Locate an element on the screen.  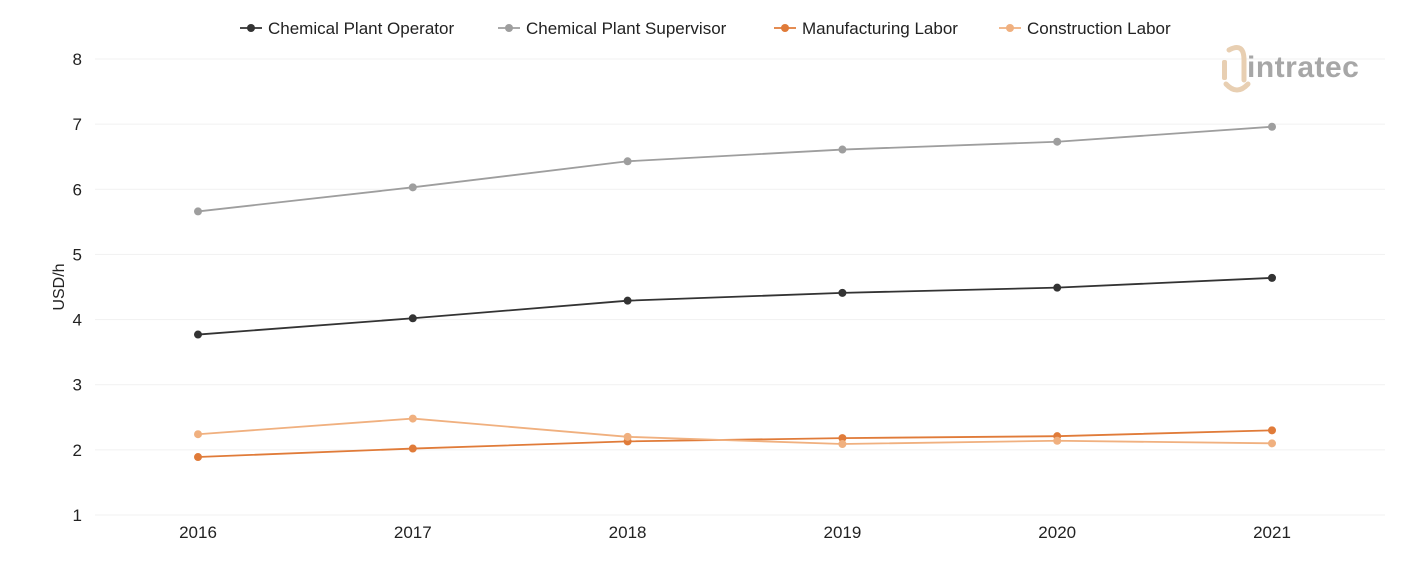
series-manufacturing-labor is located at coordinates (735, 444).